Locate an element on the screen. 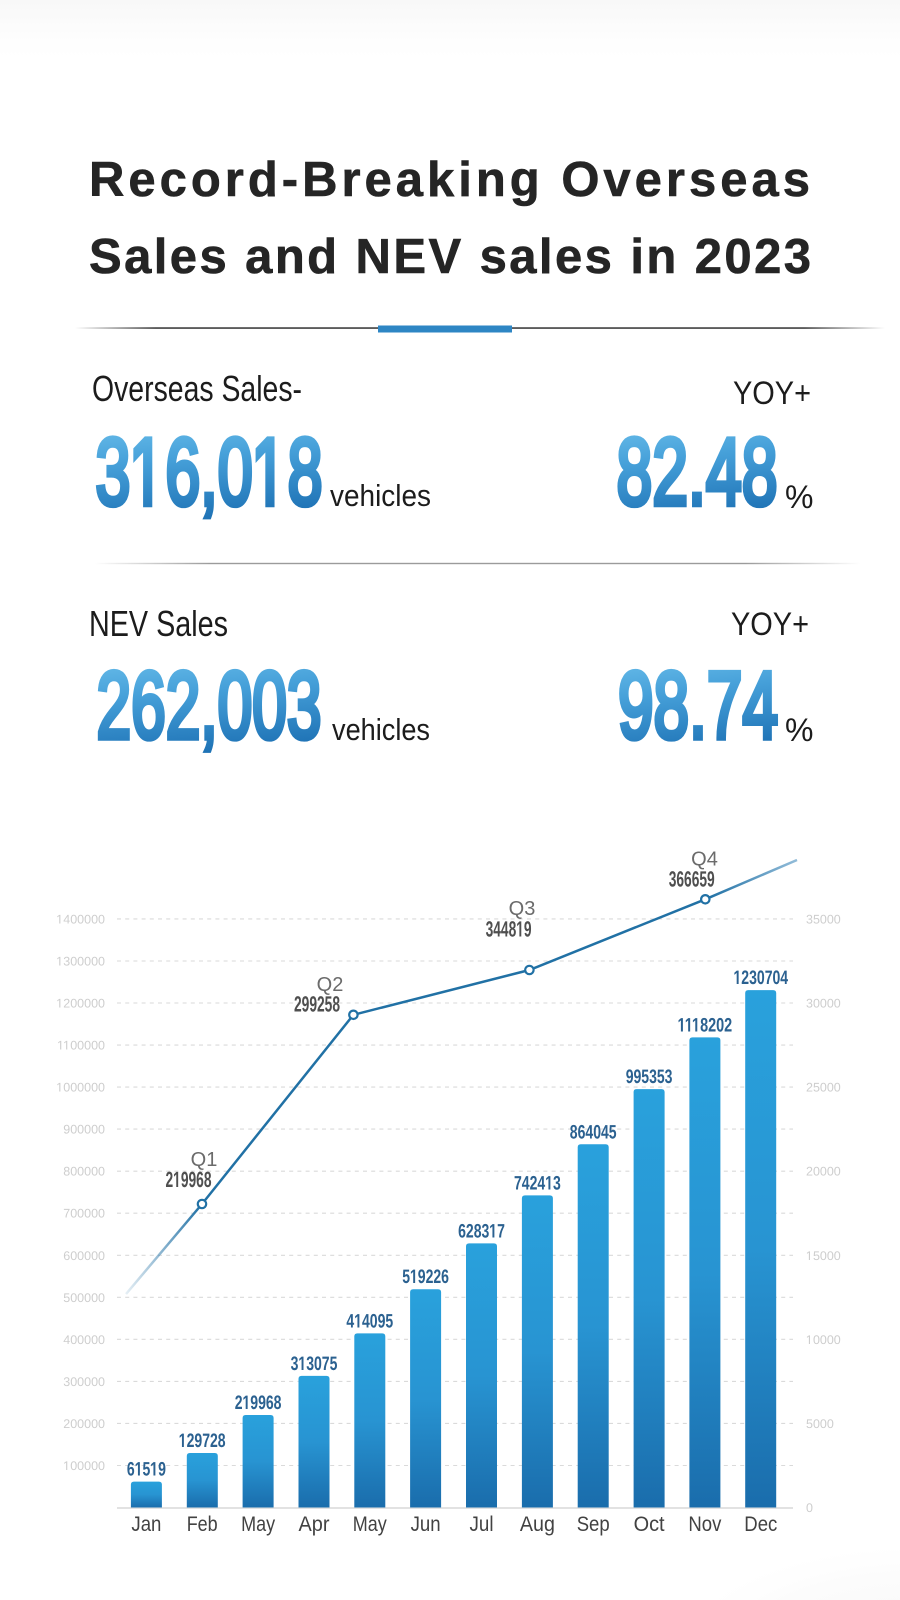 Image resolution: width=900 pixels, height=1600 pixels. svg-text: 0 is located at coordinates (809, 1508).